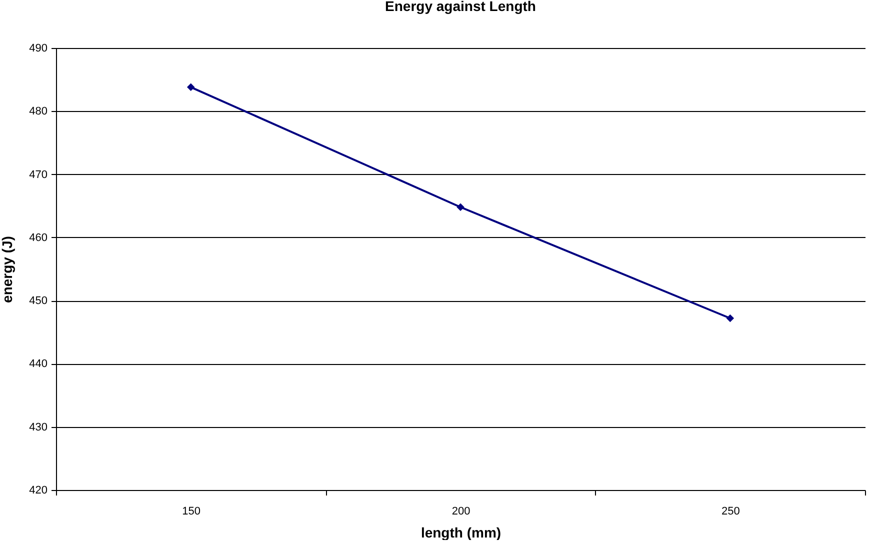  I want to click on chart-title: Energy against Length, so click(460, 7).